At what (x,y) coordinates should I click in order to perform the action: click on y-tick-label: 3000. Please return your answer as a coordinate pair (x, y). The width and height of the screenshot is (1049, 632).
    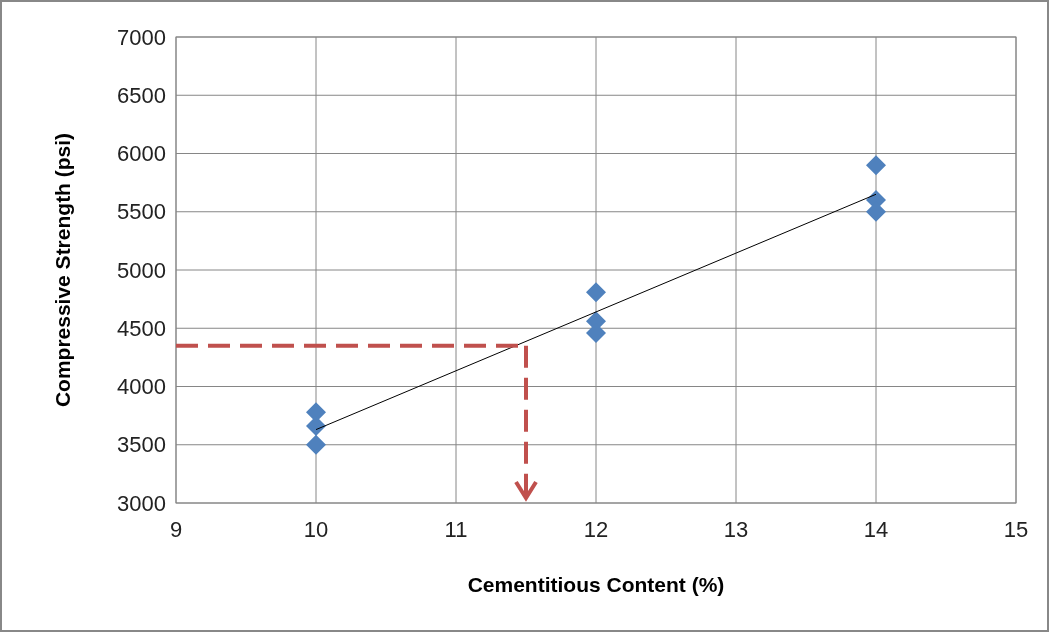
    Looking at the image, I should click on (141, 503).